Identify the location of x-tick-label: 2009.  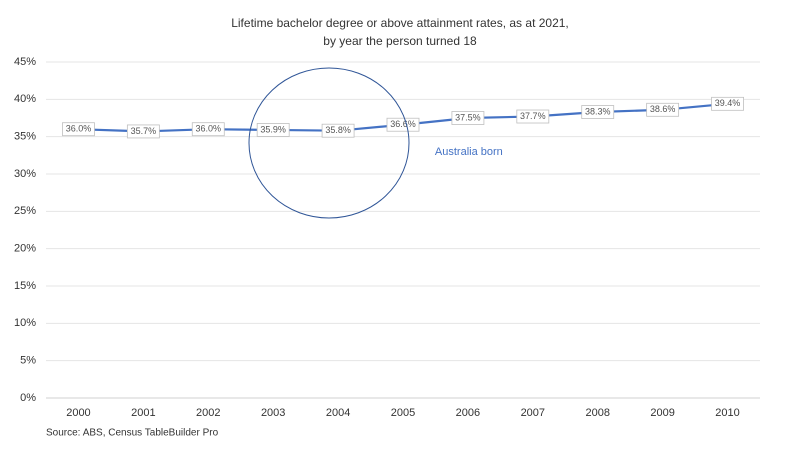
(662, 413).